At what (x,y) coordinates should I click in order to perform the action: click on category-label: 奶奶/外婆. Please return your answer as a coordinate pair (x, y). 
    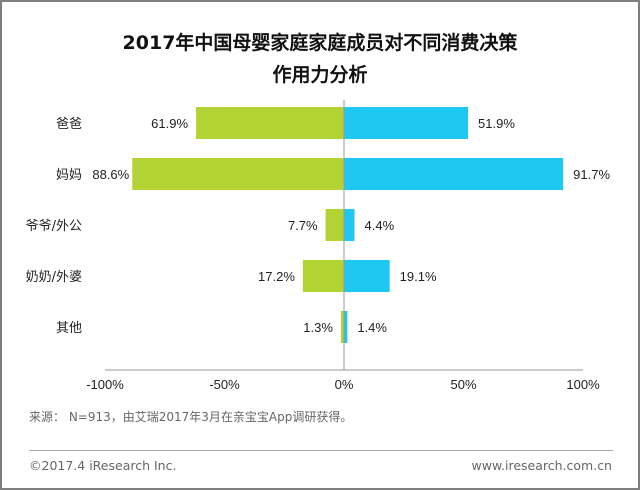
    Looking at the image, I should click on (54, 277).